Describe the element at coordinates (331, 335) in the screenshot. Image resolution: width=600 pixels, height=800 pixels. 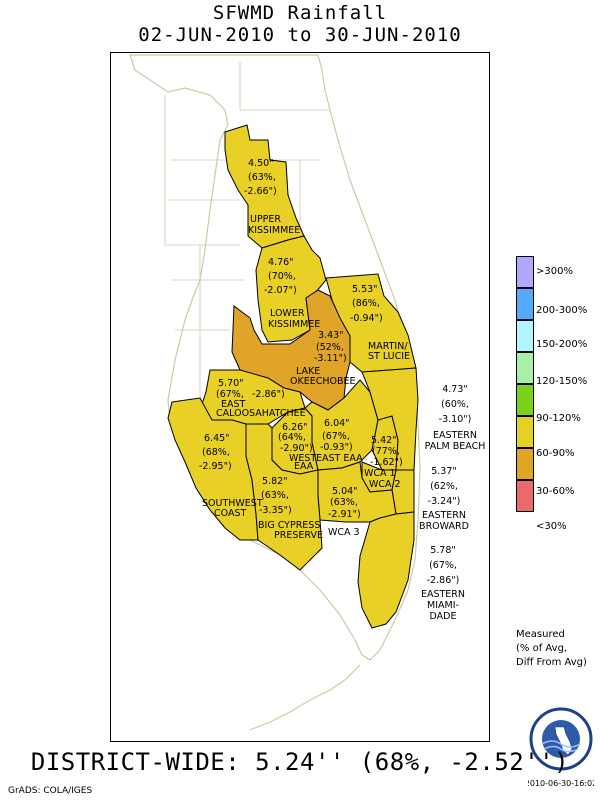
I see `rain-lake-o: 3.43"` at that location.